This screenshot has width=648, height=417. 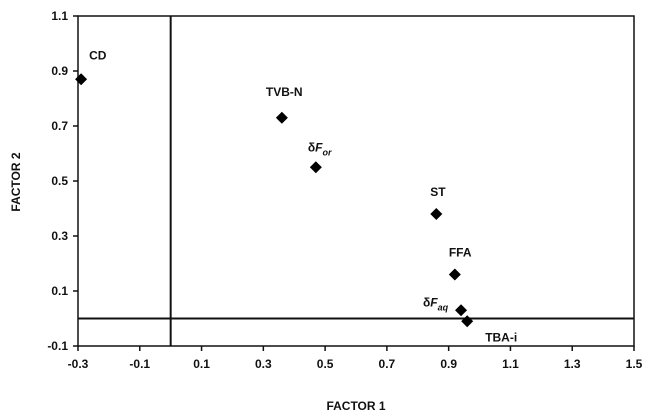 I want to click on y-tick-label: 1.1, so click(x=59, y=16).